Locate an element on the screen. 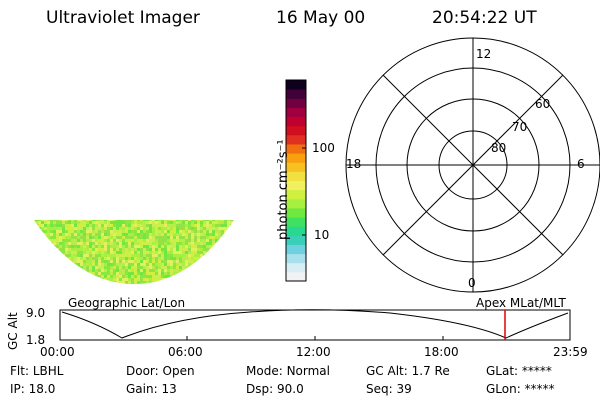  altitude-plot-frame is located at coordinates (315, 325).